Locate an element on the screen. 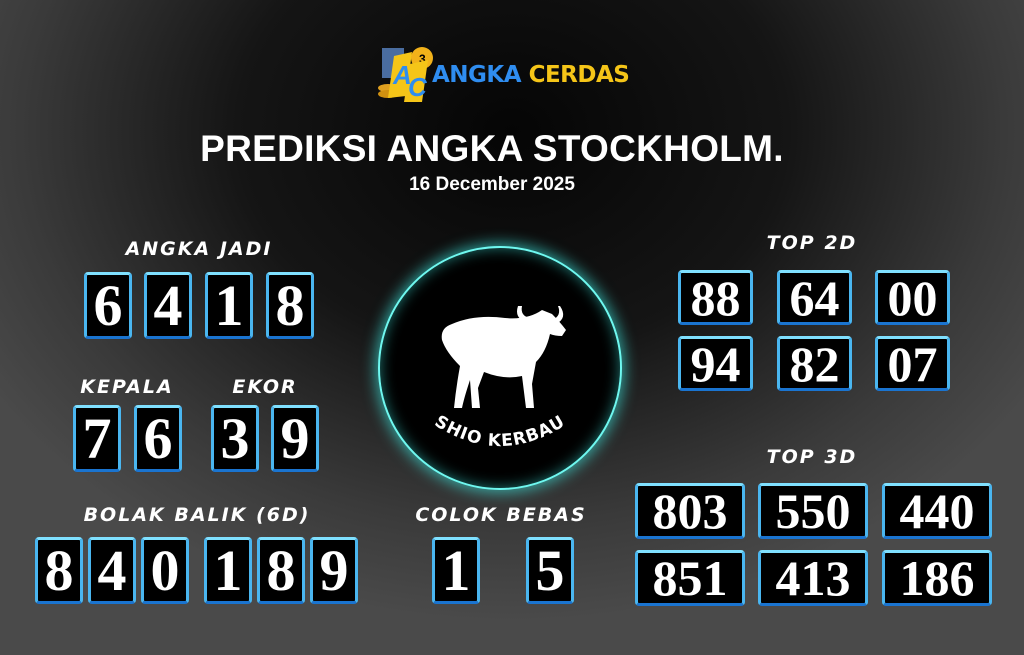 Image resolution: width=1024 pixels, height=655 pixels. top2d-value: 00 is located at coordinates (912, 297).